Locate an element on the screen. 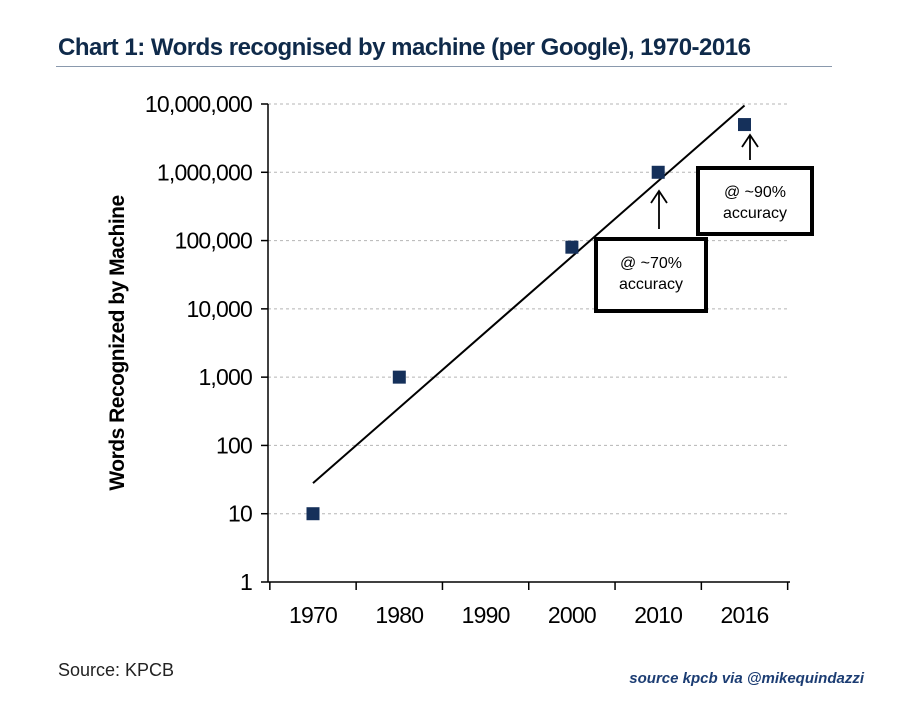  y-tick-label: 10,000,000 is located at coordinates (198, 104).